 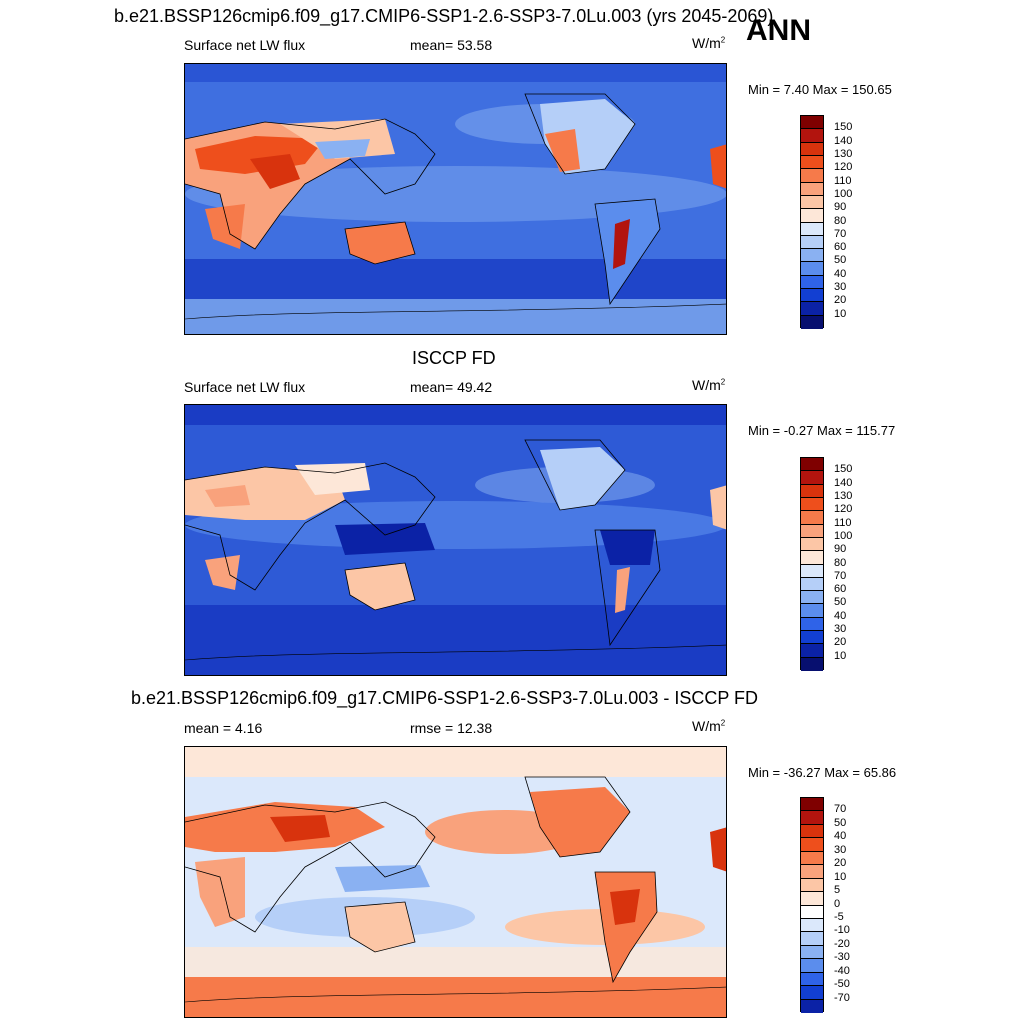 I want to click on panel-bot-colorbar, so click(x=812, y=905).